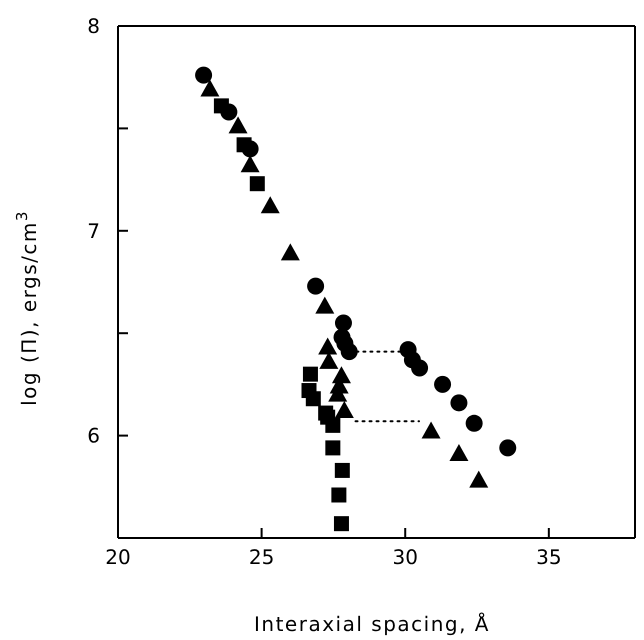  Describe the element at coordinates (118, 557) in the screenshot. I see `x-tick-label: 20` at that location.